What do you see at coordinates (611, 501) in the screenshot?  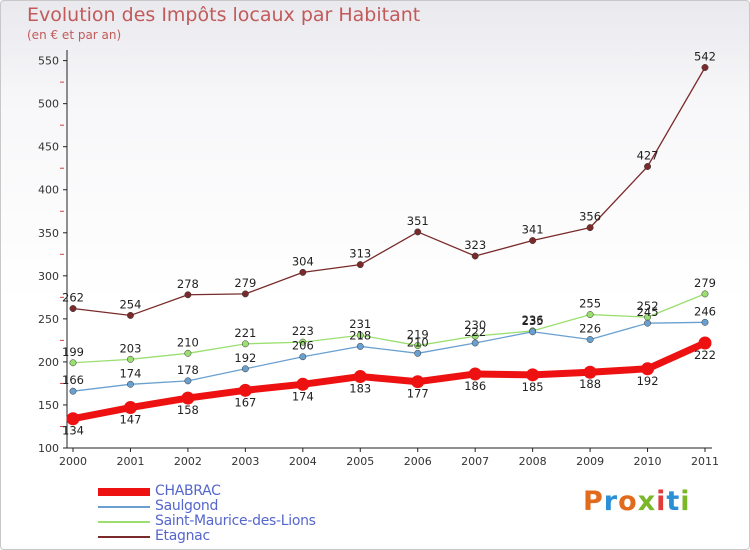 I see `logo-letter: r` at bounding box center [611, 501].